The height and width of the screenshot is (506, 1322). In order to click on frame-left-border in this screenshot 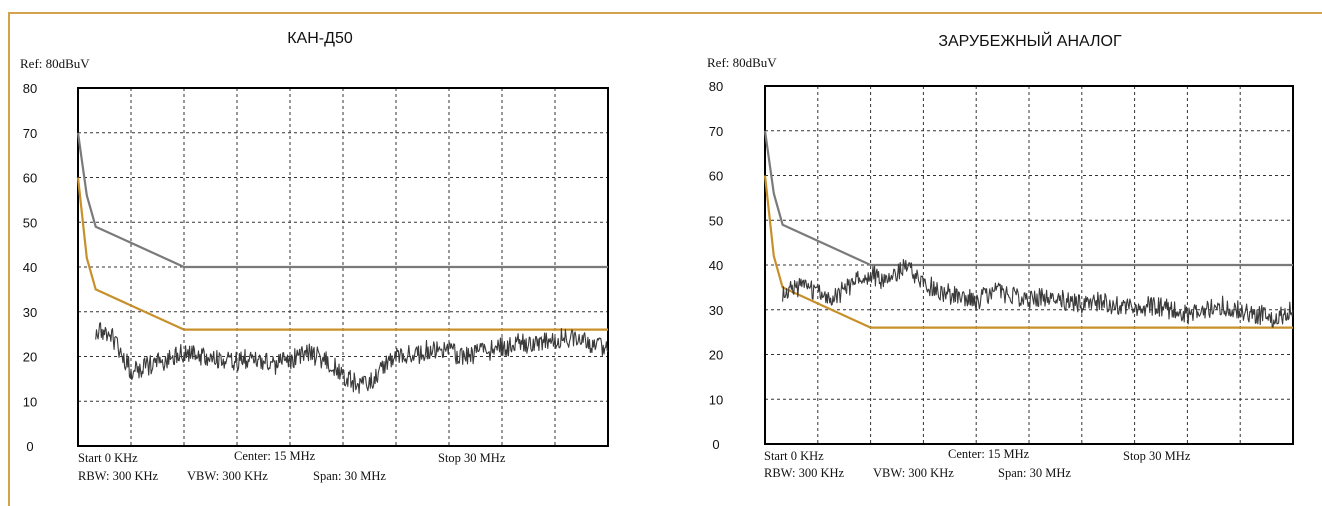, I will do `click(9, 259)`.